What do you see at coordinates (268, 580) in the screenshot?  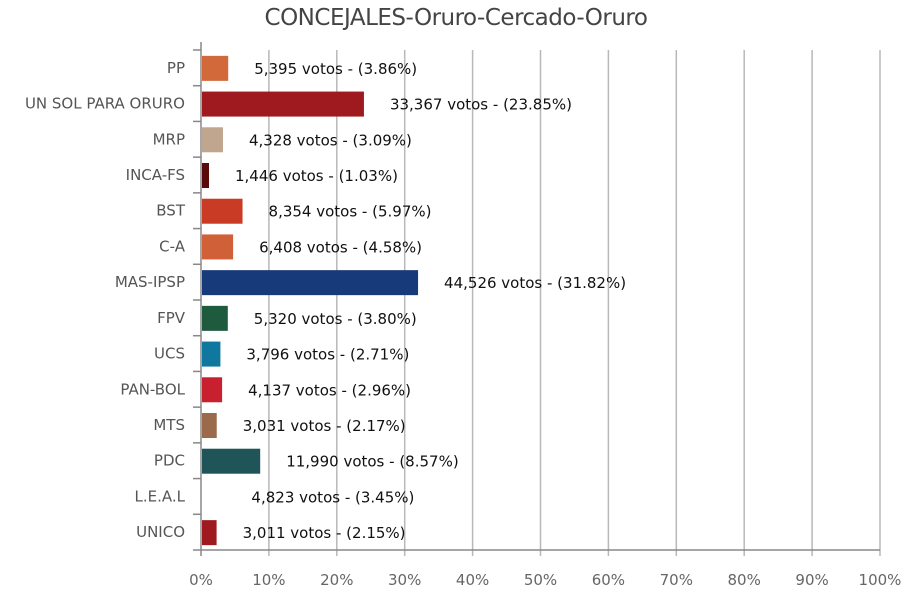 I see `x-tick-label: 10%` at bounding box center [268, 580].